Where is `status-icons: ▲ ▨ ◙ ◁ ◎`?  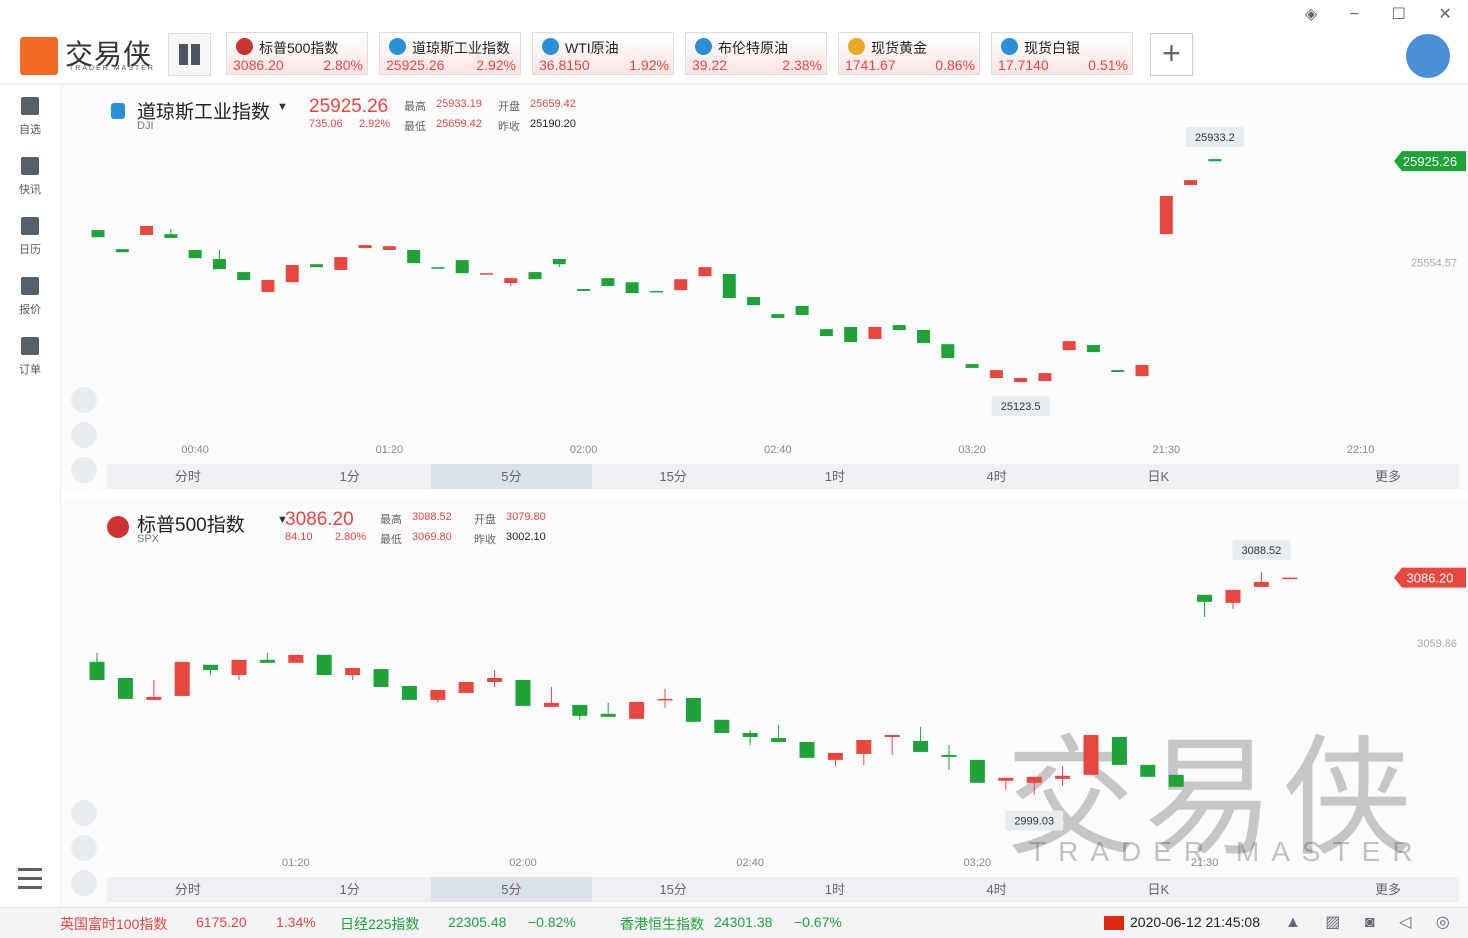
status-icons: ▲ ▨ ◙ ◁ ◎ is located at coordinates (1367, 922).